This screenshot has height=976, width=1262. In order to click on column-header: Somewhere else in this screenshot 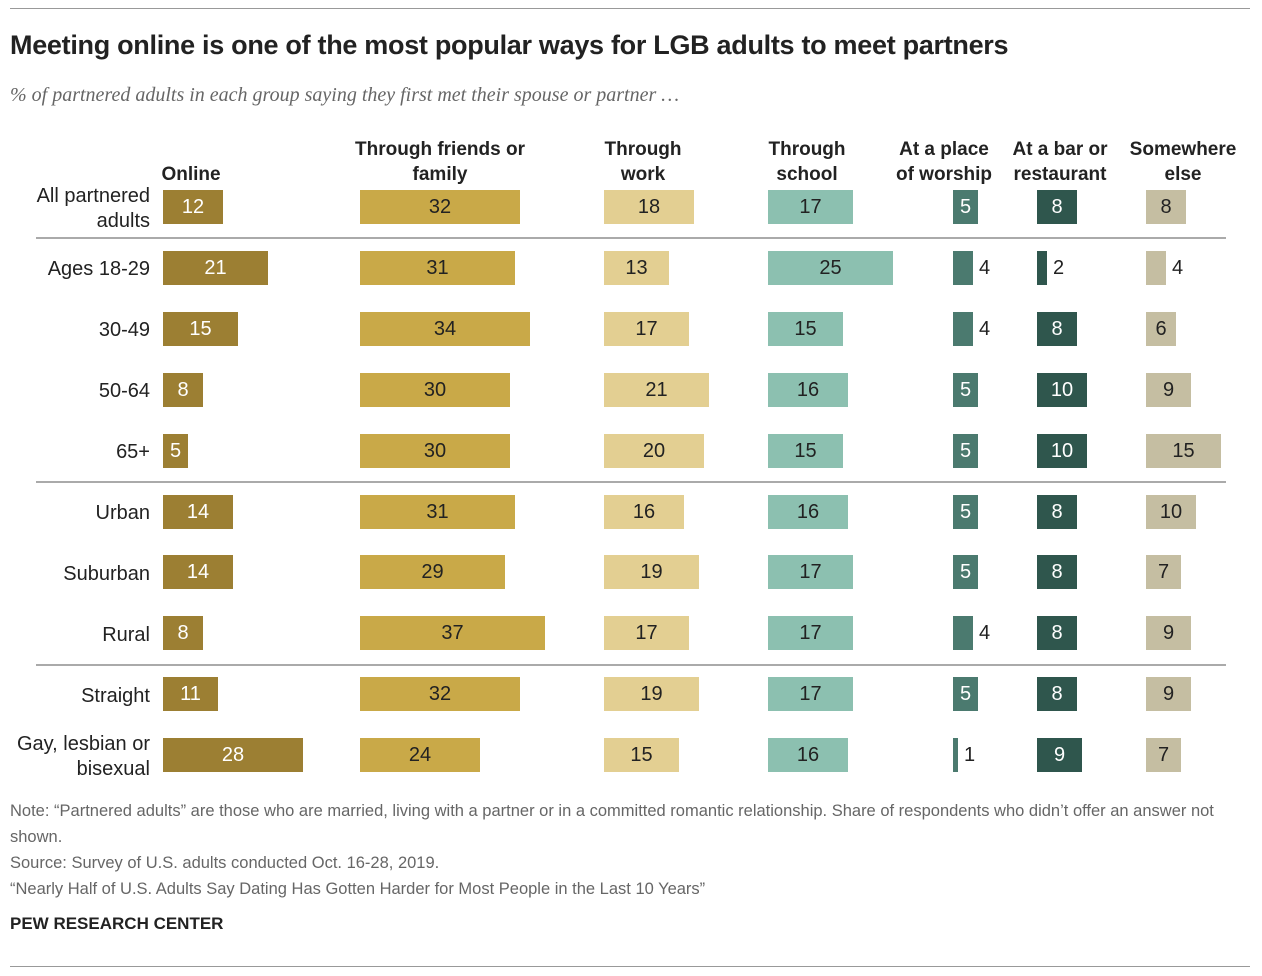, I will do `click(1183, 162)`.